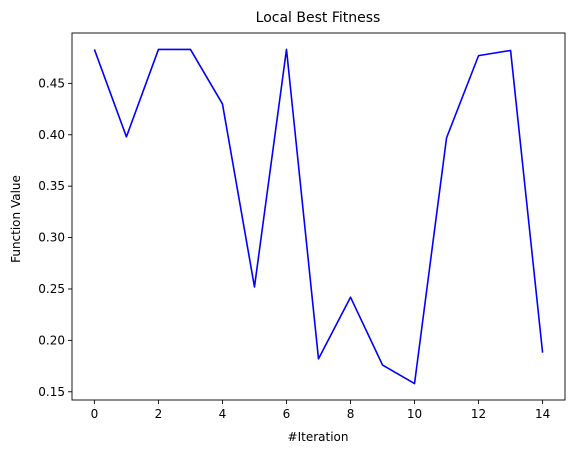 This screenshot has width=576, height=453. What do you see at coordinates (51, 392) in the screenshot?
I see `y-tick-label: 0.15` at bounding box center [51, 392].